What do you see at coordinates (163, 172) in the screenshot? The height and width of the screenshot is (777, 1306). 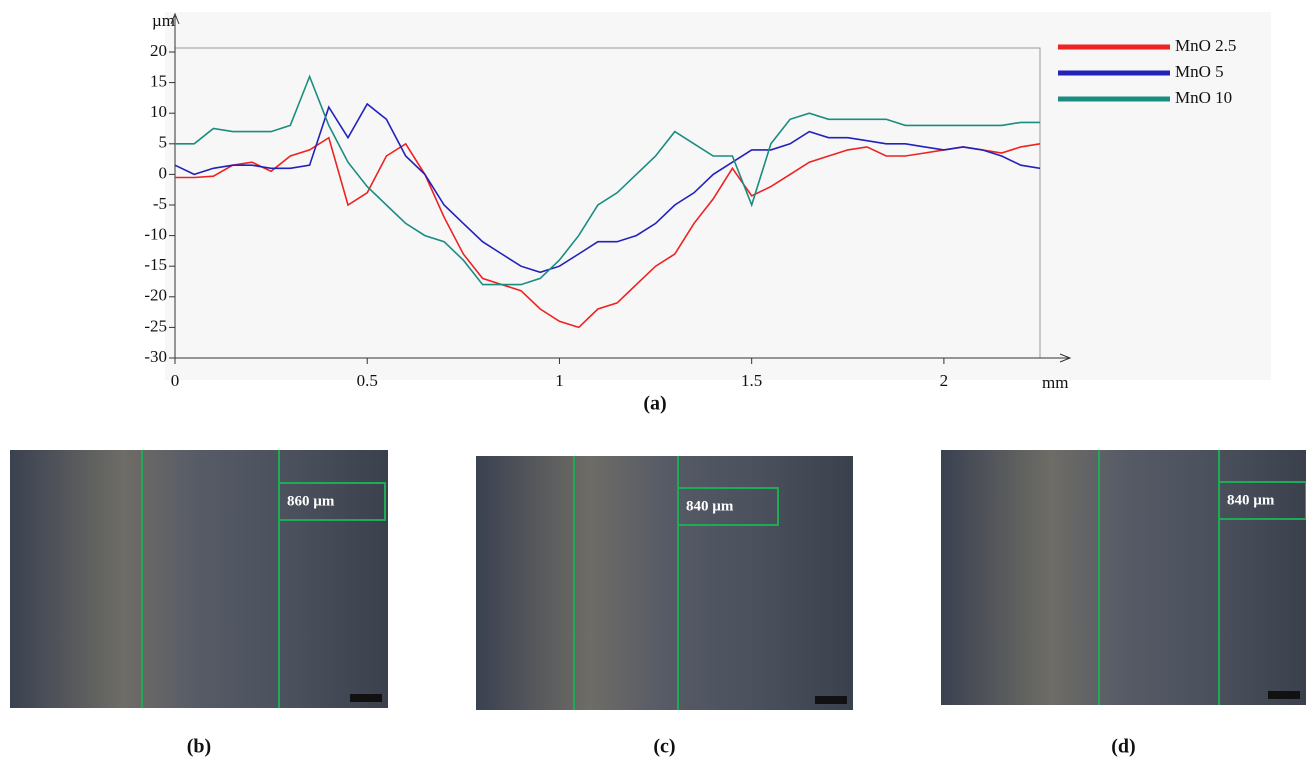 I see `y-tick-label: 0` at bounding box center [163, 172].